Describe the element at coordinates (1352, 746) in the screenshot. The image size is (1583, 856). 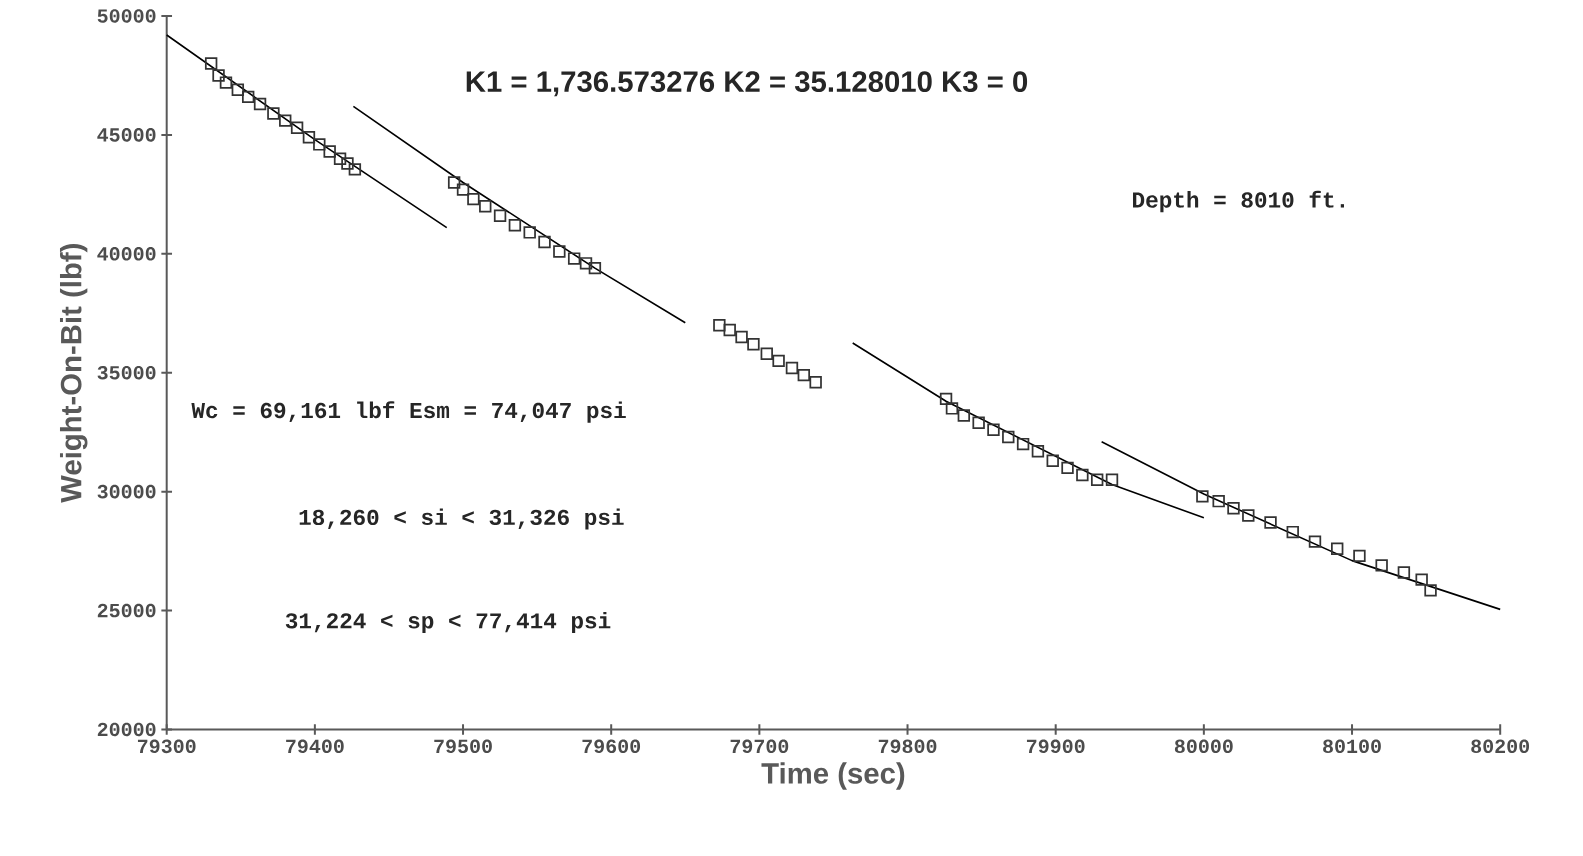
I see `x-tick-label: 80100` at that location.